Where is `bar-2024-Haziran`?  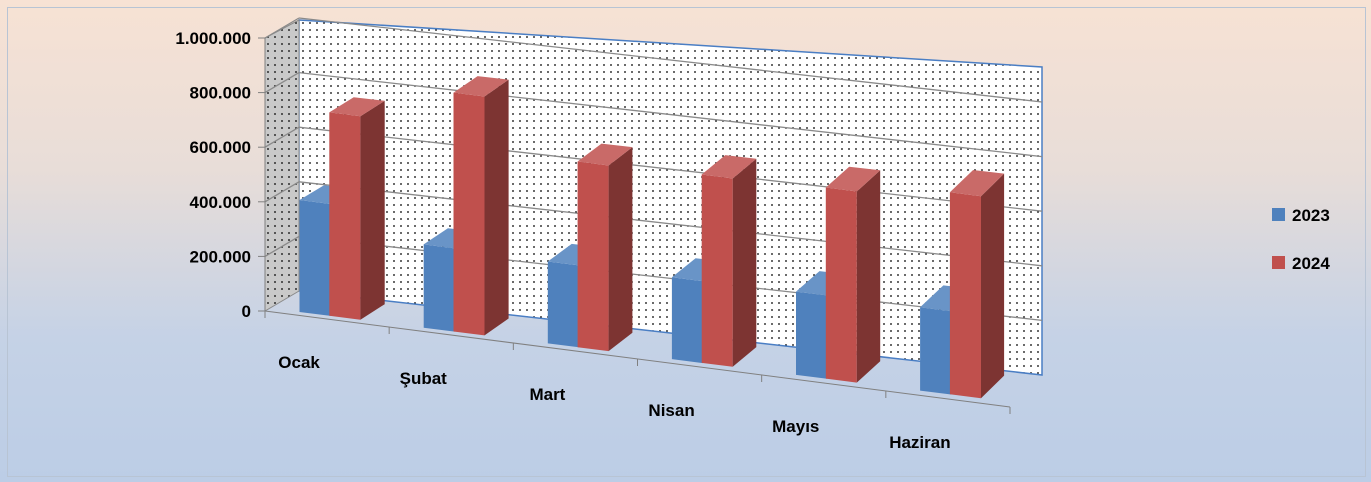
bar-2024-Haziran is located at coordinates (977, 284).